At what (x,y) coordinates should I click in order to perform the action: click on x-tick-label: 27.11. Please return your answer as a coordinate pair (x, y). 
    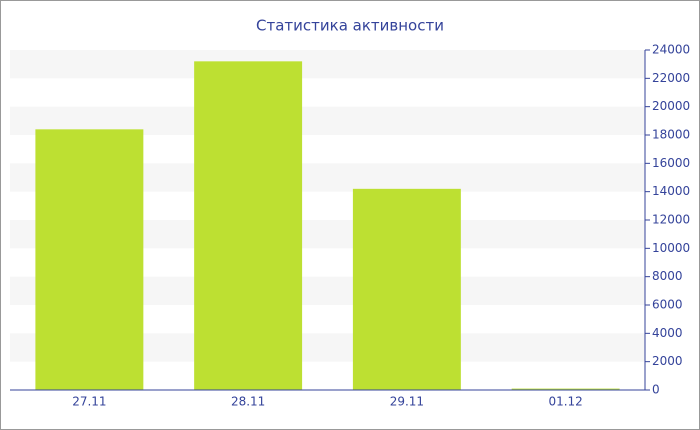
    Looking at the image, I should click on (89, 402).